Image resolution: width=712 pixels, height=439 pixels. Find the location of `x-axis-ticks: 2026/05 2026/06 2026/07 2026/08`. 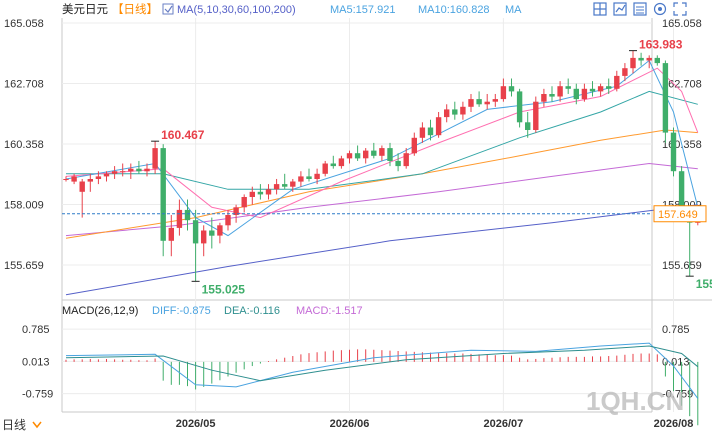

x-axis-ticks: 2026/05 2026/06 2026/07 2026/08 is located at coordinates (435, 424).